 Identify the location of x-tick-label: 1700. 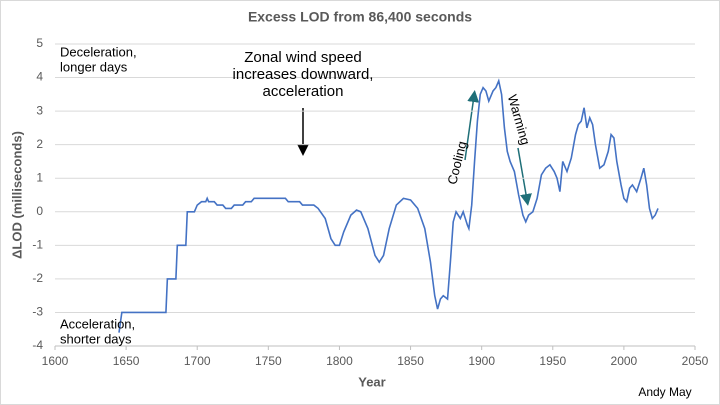
(197, 361).